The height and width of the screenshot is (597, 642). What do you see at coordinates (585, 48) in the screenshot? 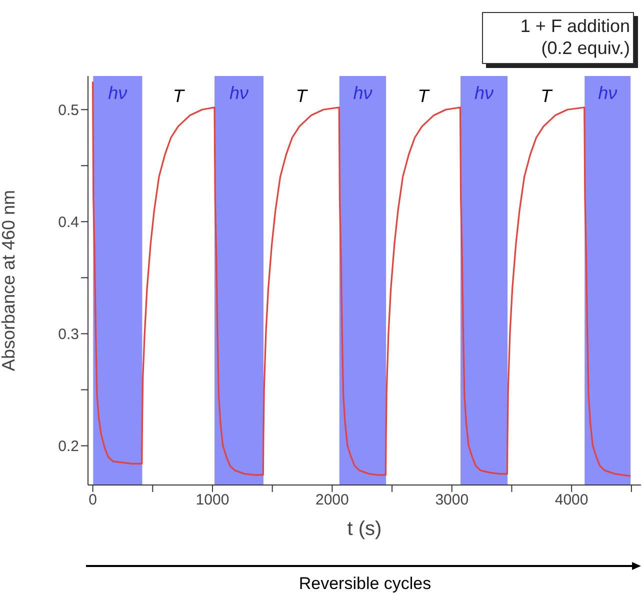
I see `text: (0.2 equiv.)` at bounding box center [585, 48].